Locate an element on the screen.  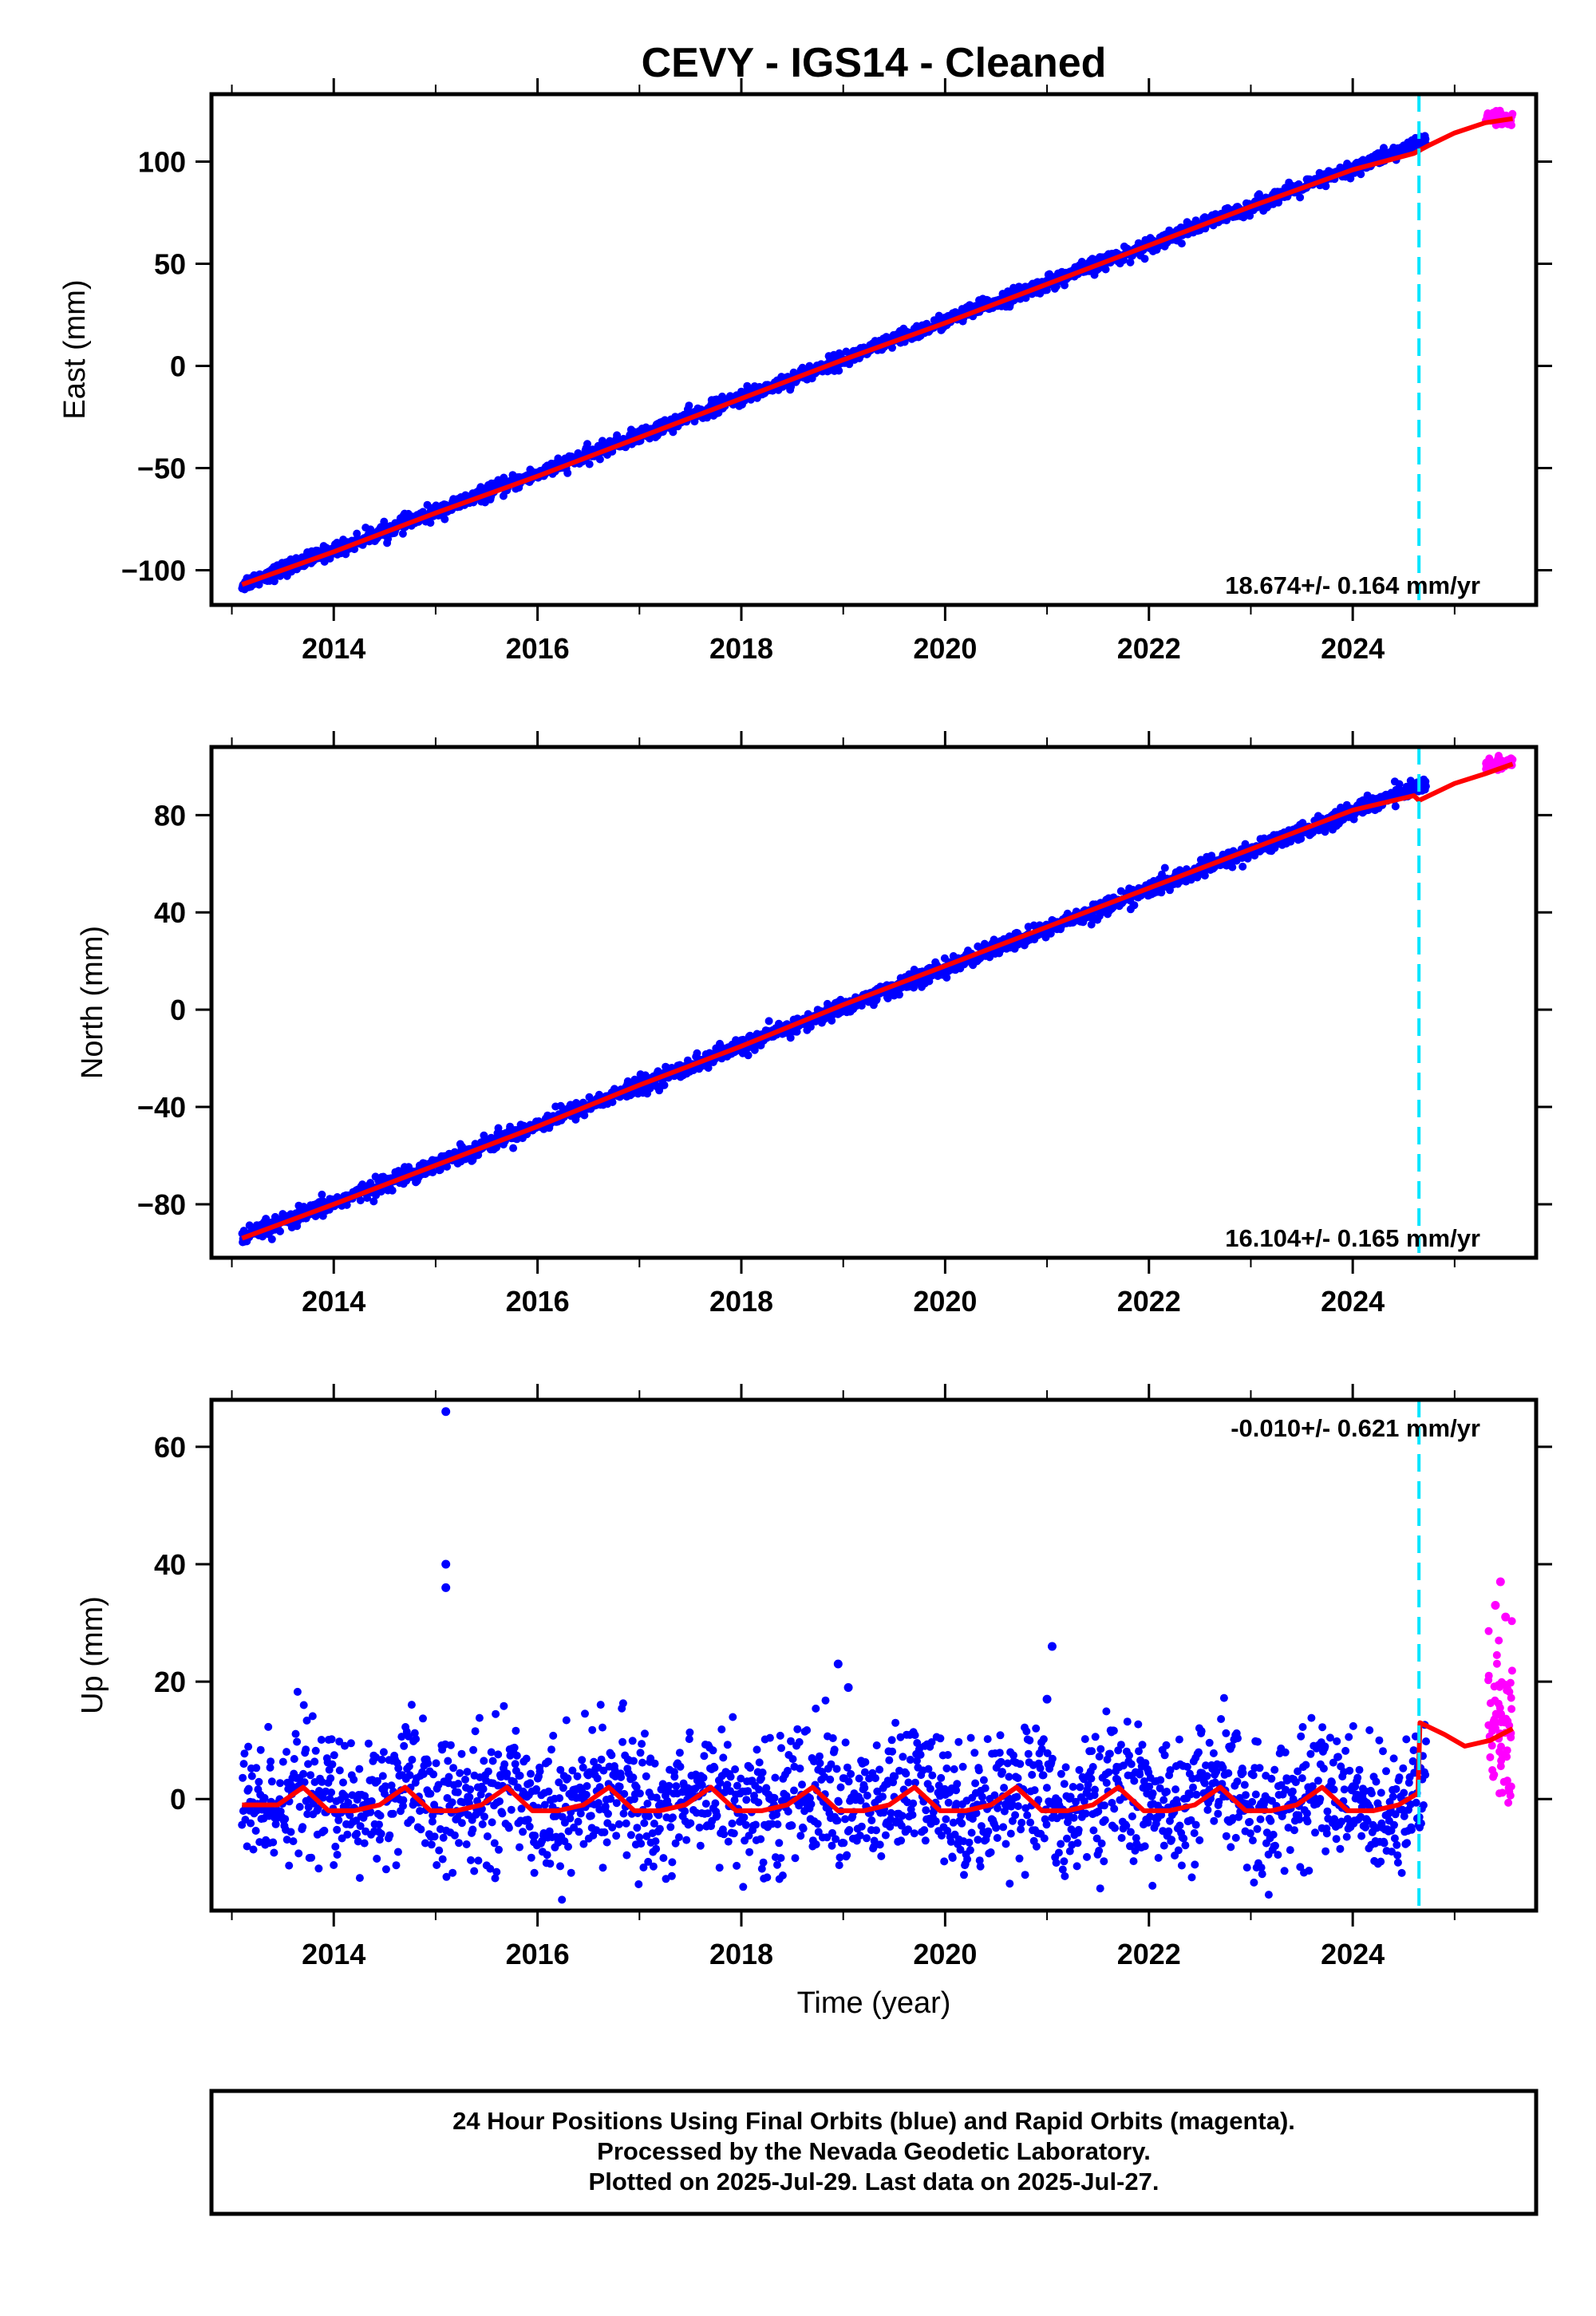
y-axis-title: North (mm) is located at coordinates (92, 1002).